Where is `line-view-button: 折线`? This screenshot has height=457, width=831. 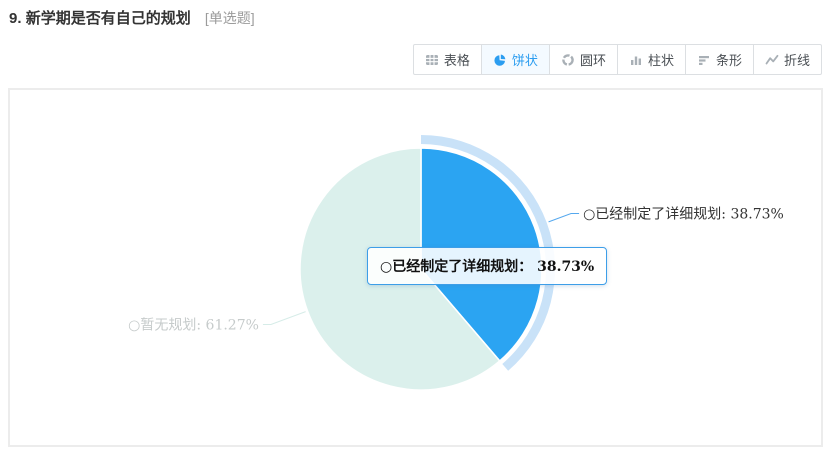
line-view-button: 折线 is located at coordinates (787, 59).